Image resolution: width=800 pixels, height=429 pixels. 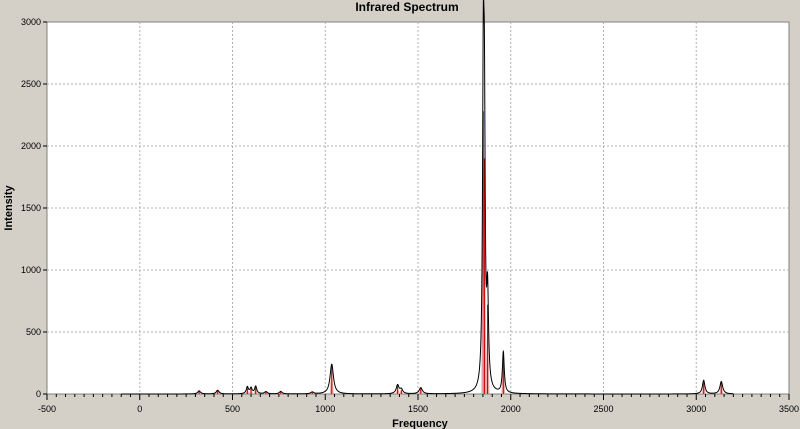 What do you see at coordinates (31, 84) in the screenshot?
I see `y-tick-label: 2500` at bounding box center [31, 84].